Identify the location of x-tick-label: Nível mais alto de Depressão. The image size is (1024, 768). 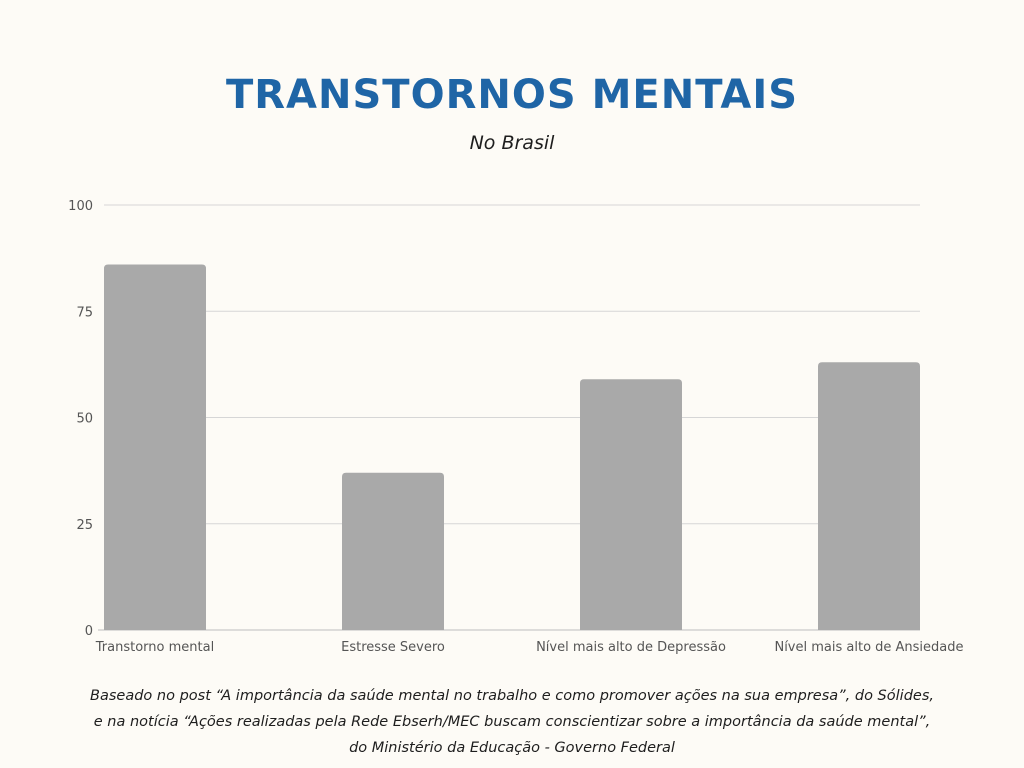
(631, 647).